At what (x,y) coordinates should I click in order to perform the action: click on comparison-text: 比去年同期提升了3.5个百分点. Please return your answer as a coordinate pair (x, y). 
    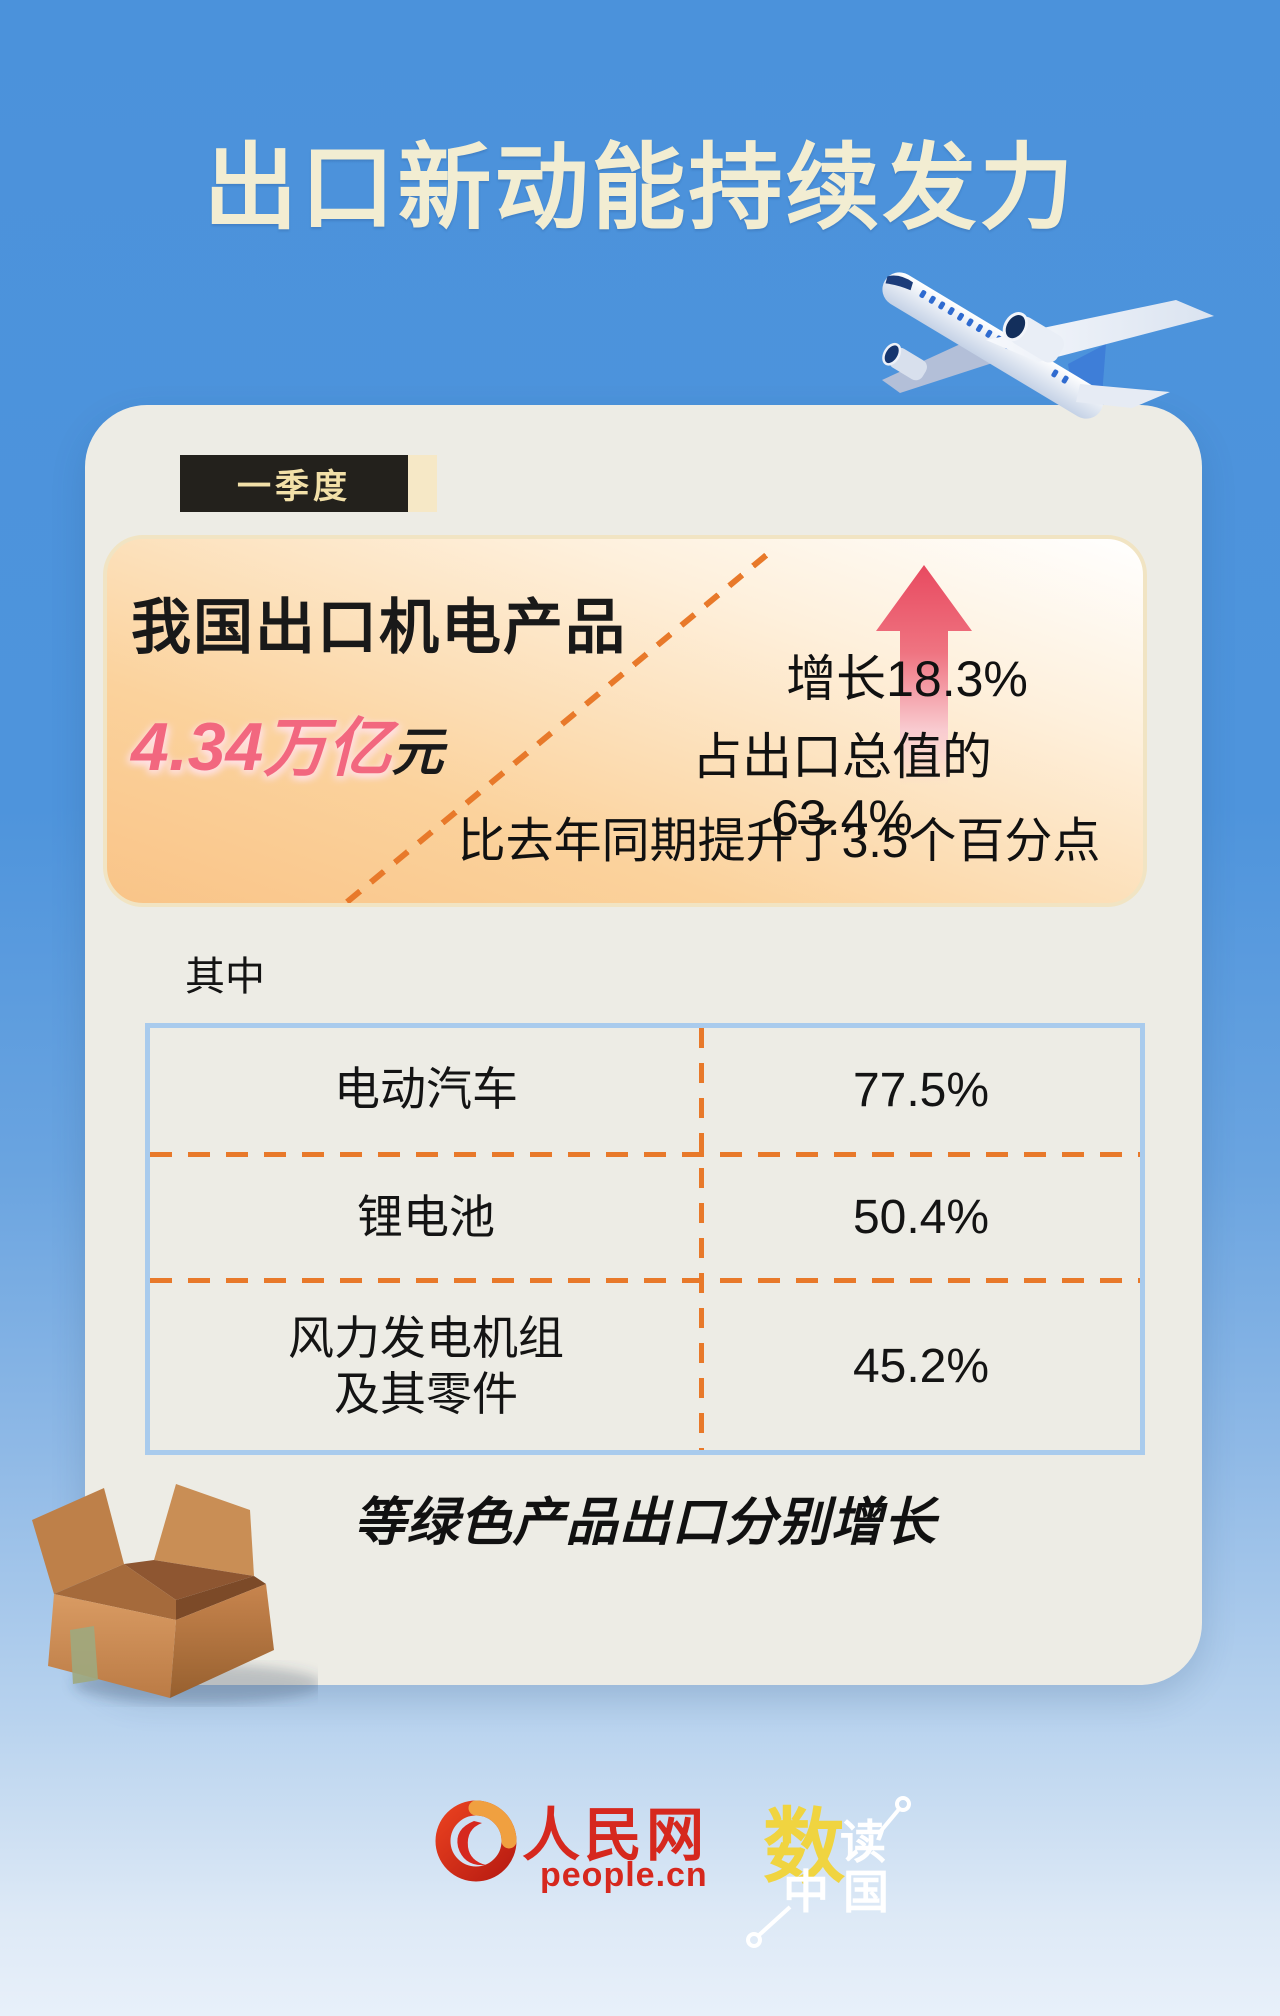
    Looking at the image, I should click on (779, 841).